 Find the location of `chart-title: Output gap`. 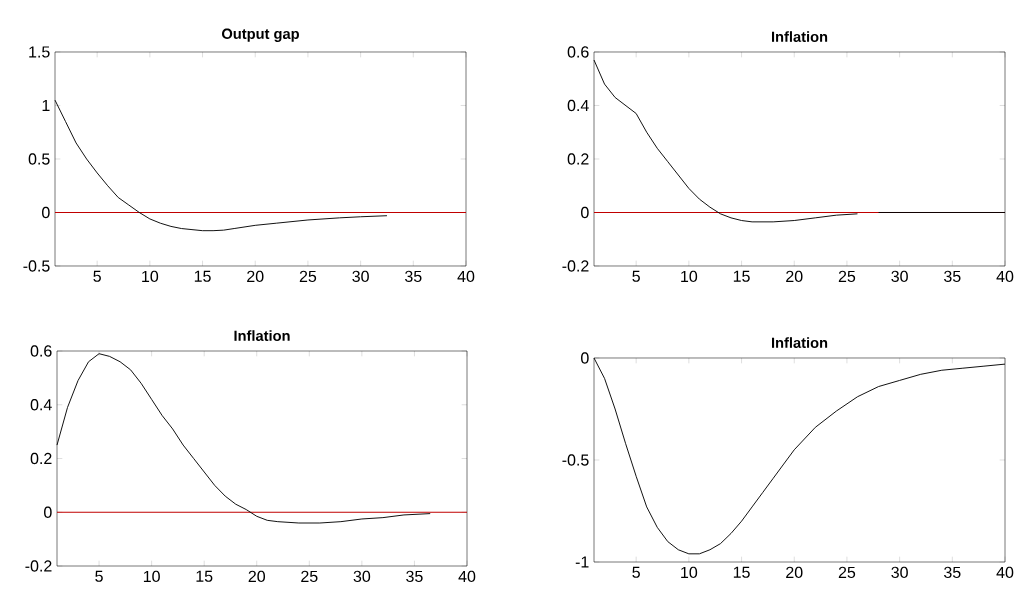

chart-title: Output gap is located at coordinates (260, 35).